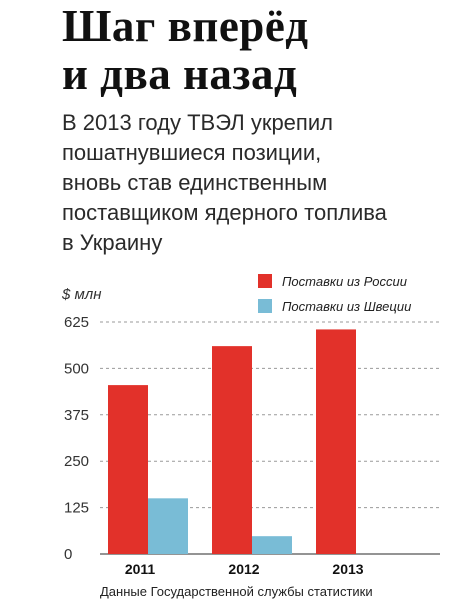  What do you see at coordinates (180, 74) in the screenshot?
I see `headline-line-2: и два назад` at bounding box center [180, 74].